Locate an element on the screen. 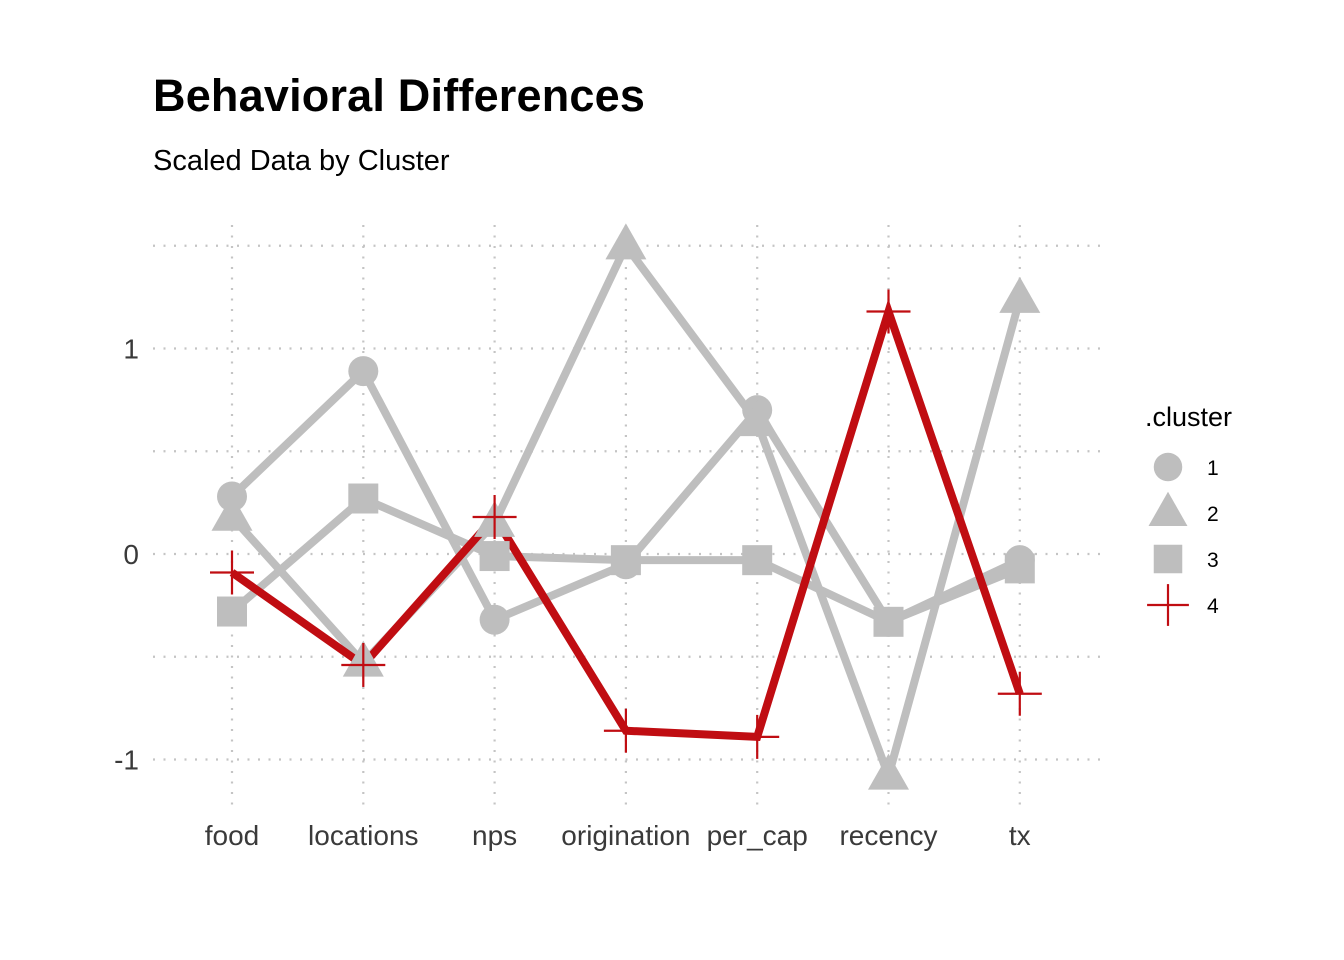 This screenshot has width=1344, height=960. y-tick-label: -1 is located at coordinates (126, 760).